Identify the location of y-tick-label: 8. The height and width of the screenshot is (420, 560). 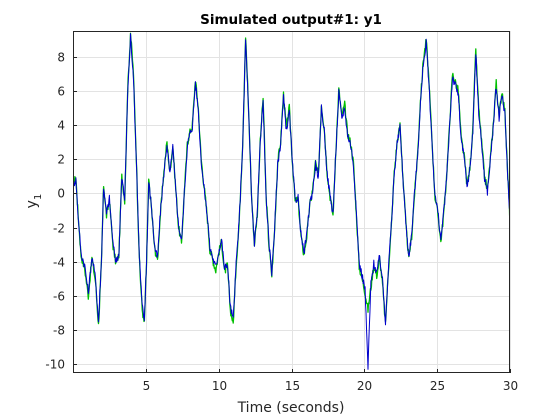
(61, 58).